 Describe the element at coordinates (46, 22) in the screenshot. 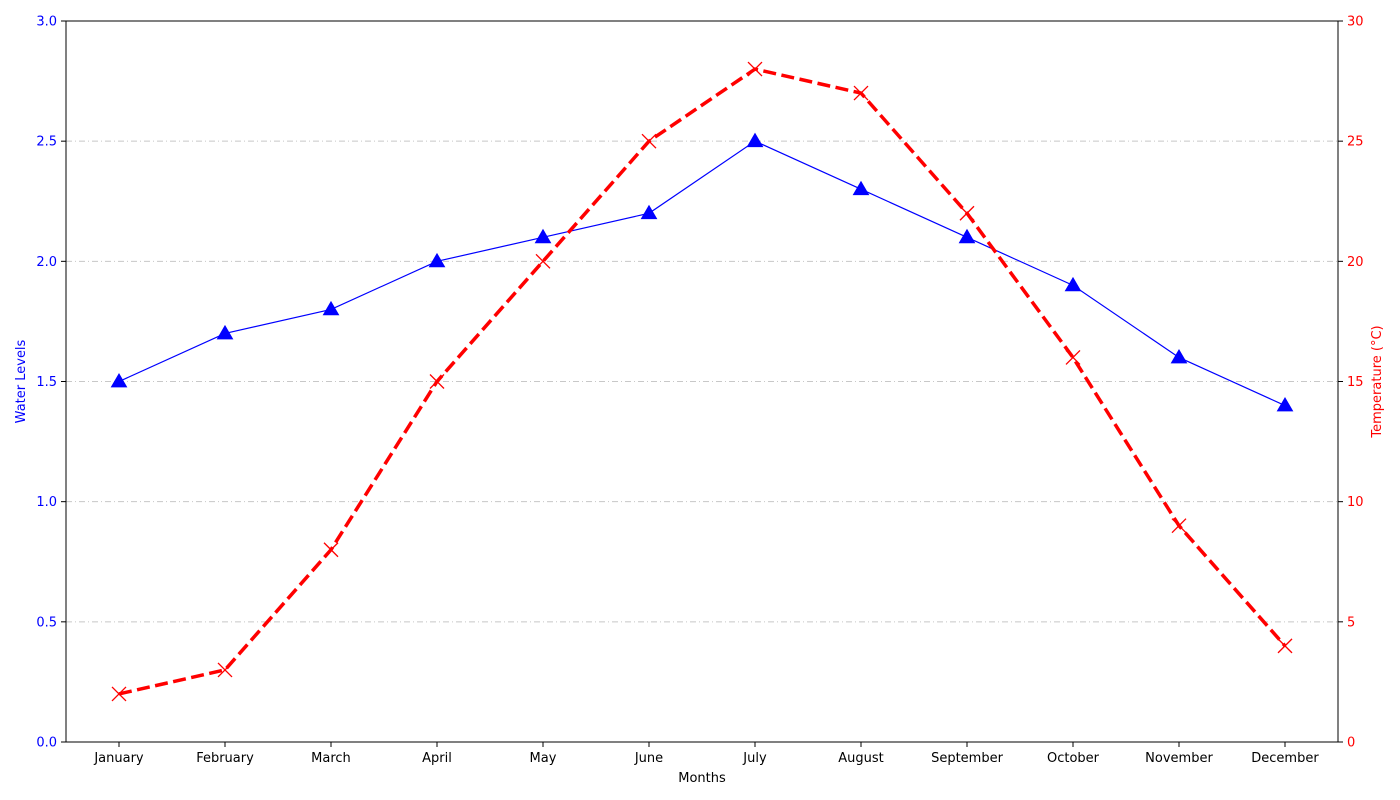

I see `left-tick-label: 3.0` at that location.